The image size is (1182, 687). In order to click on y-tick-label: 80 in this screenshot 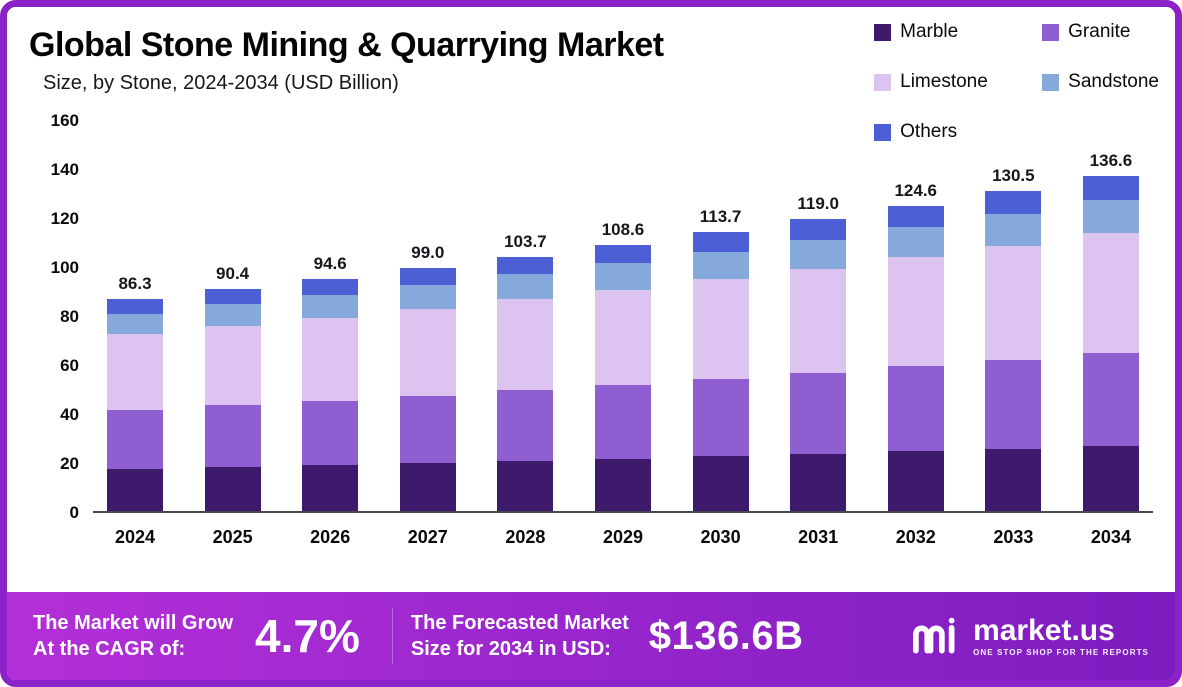, I will do `click(69, 316)`.